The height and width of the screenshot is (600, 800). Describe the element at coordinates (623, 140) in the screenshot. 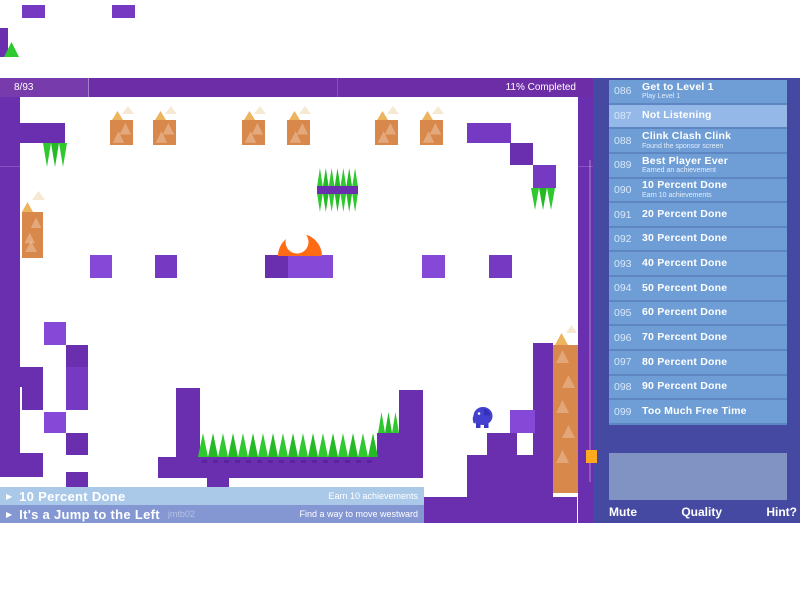

I see `achievement-number: 088` at that location.